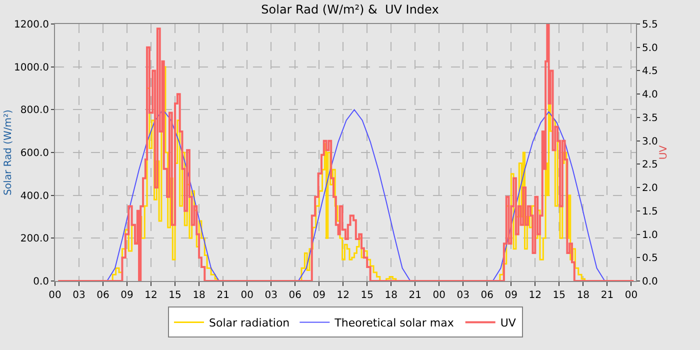  I want to click on y2-tick-label: 5.0, so click(650, 48).